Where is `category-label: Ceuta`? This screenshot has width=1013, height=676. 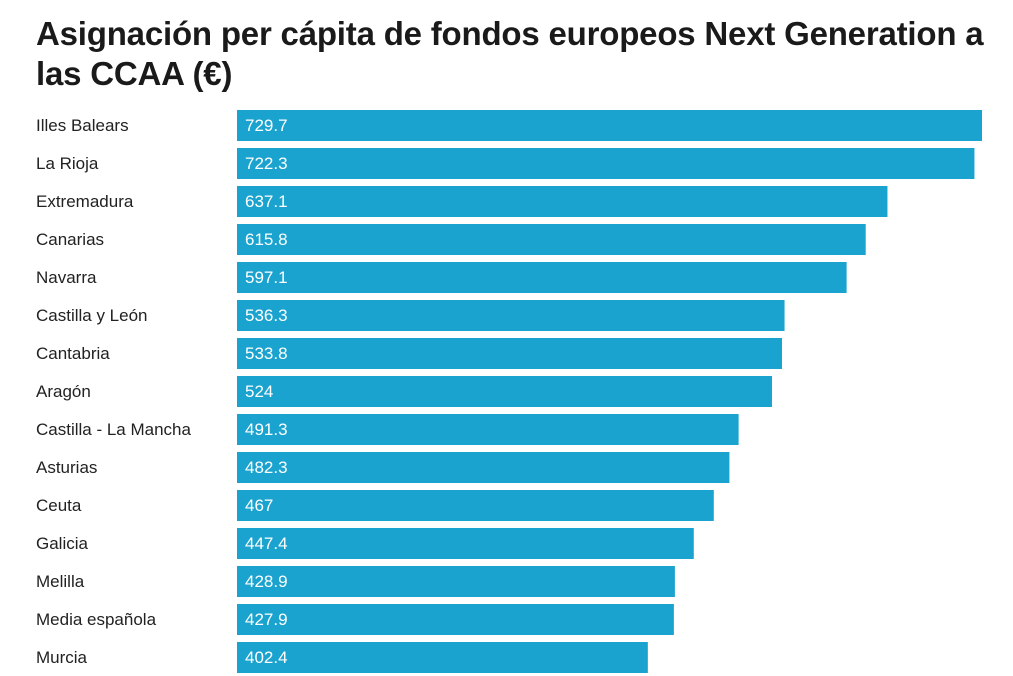 category-label: Ceuta is located at coordinates (59, 505).